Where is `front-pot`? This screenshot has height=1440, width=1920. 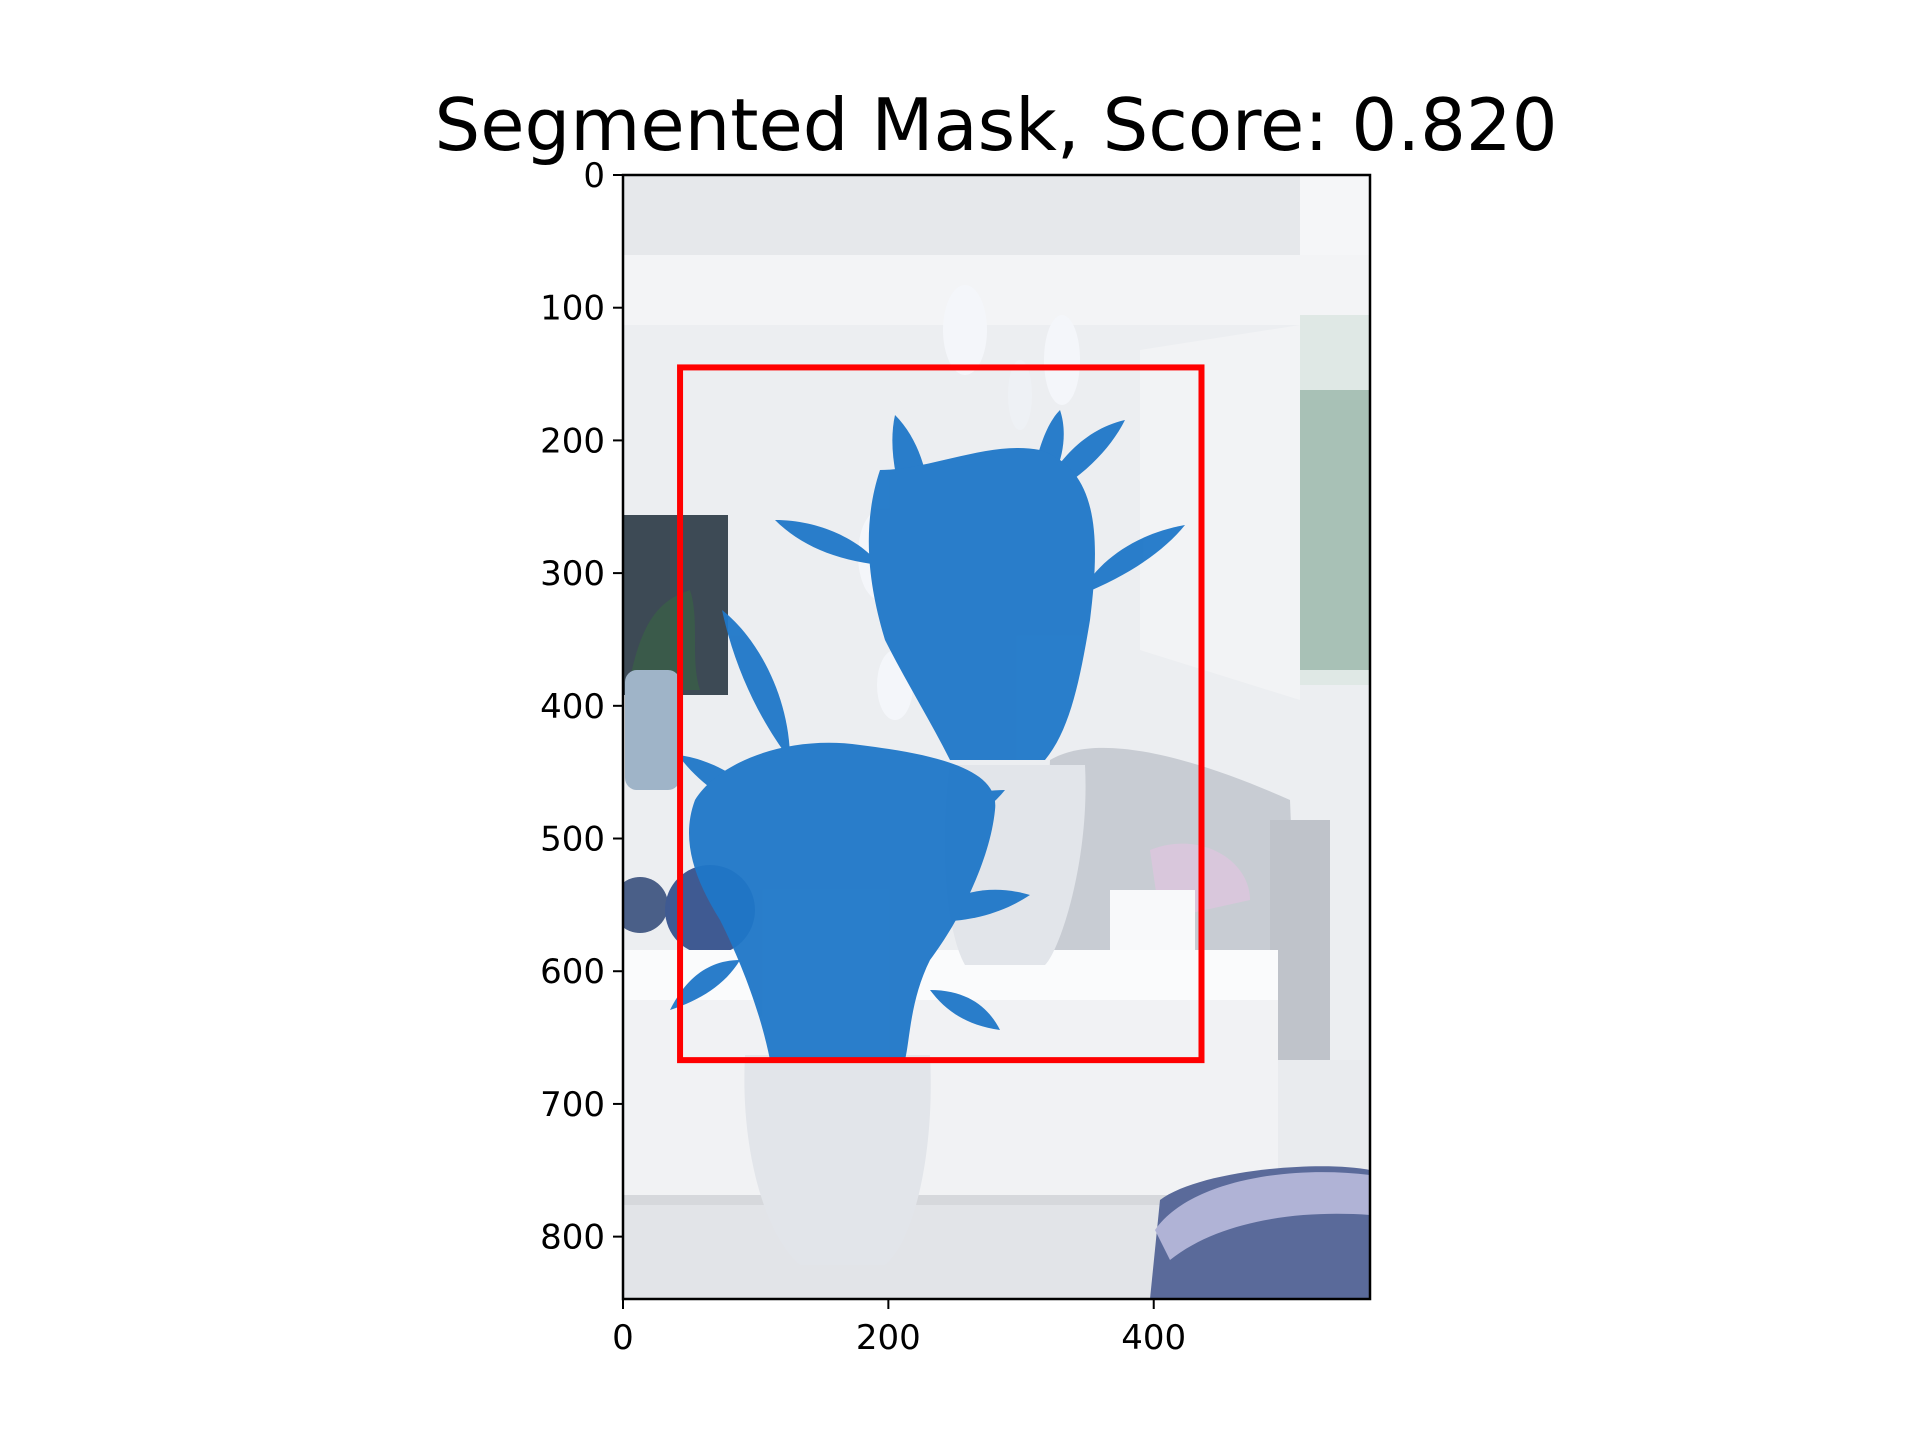
front-pot is located at coordinates (837, 1160).